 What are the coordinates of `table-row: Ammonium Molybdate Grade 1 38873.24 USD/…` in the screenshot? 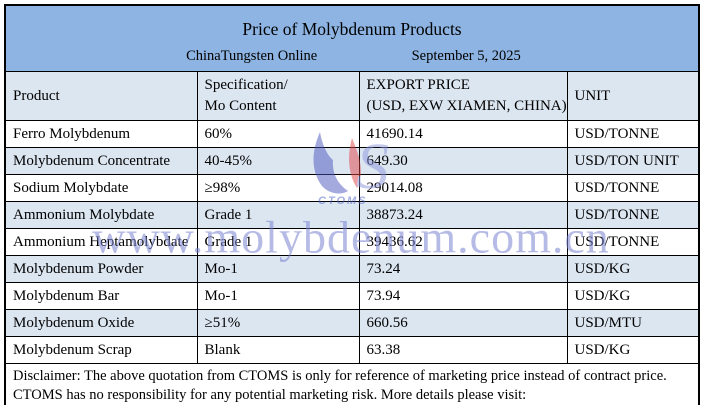 It's located at (352, 215).